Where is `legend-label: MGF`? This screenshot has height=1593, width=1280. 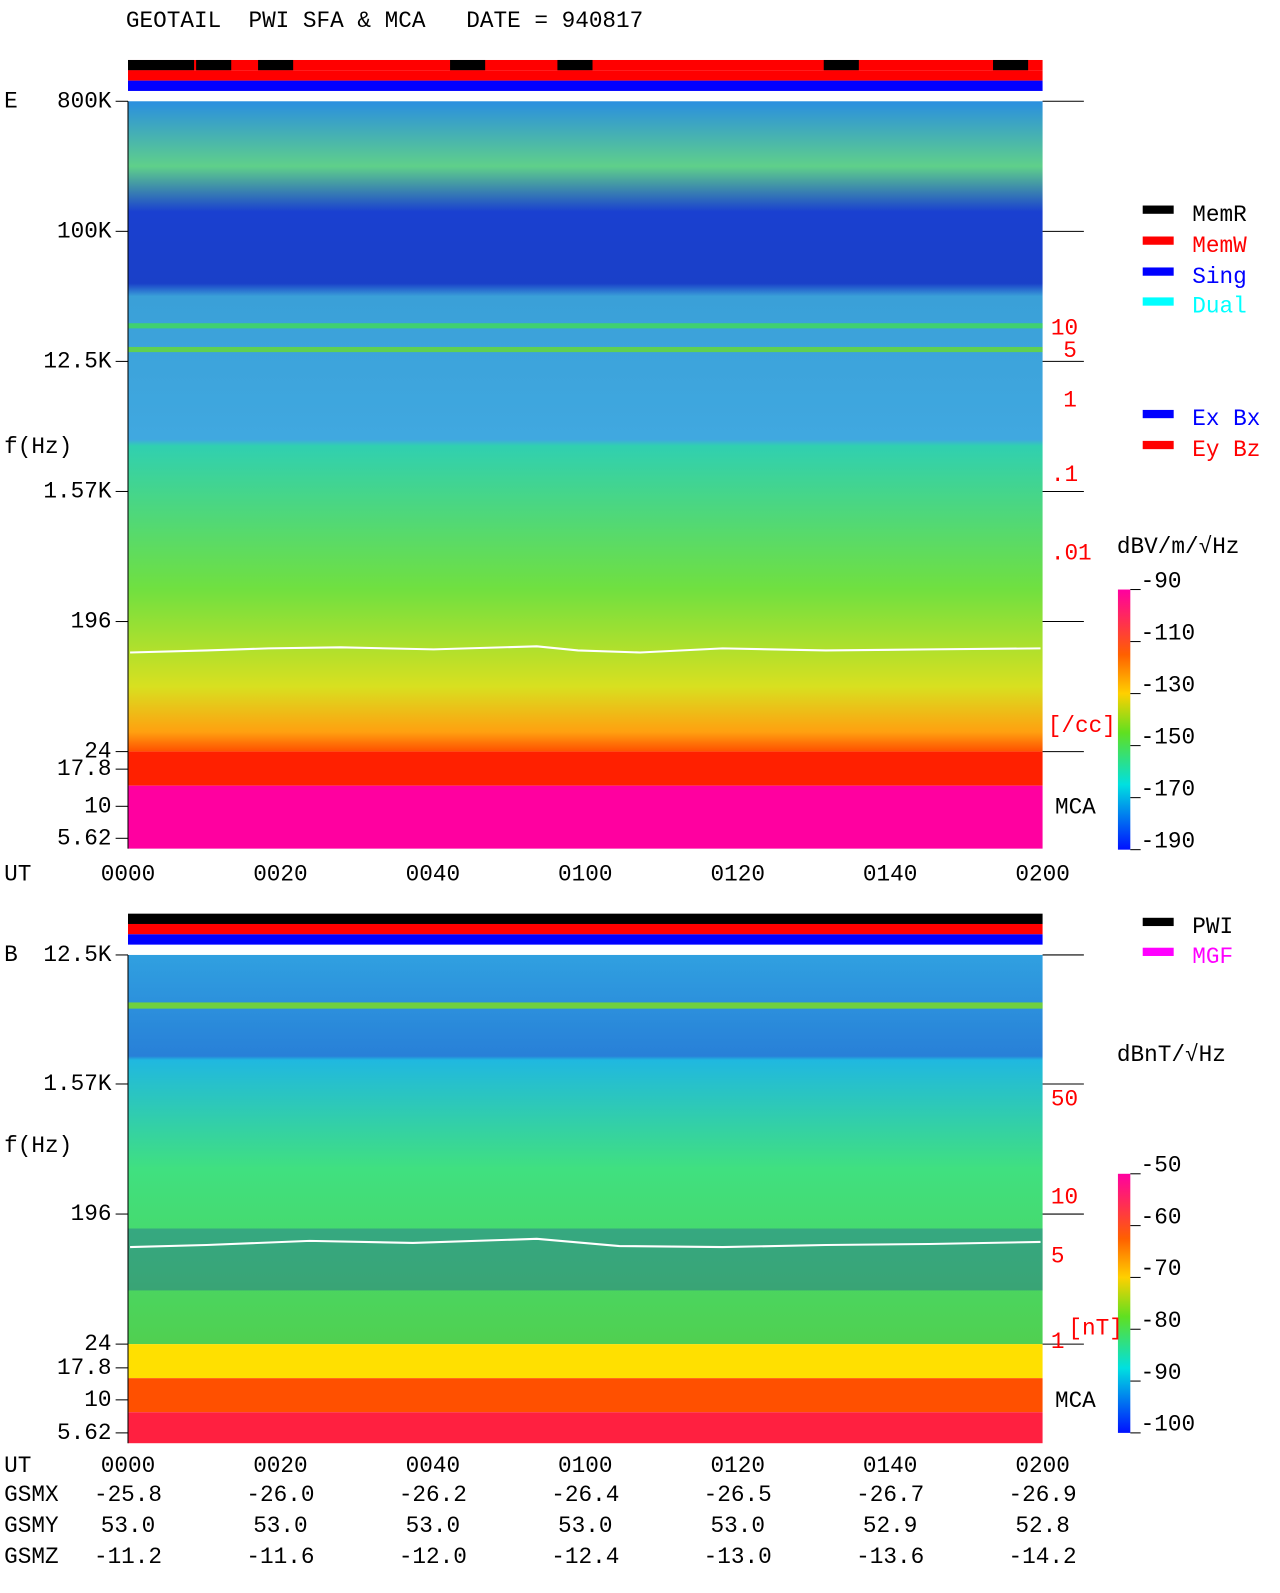 legend-label: MGF is located at coordinates (1212, 957).